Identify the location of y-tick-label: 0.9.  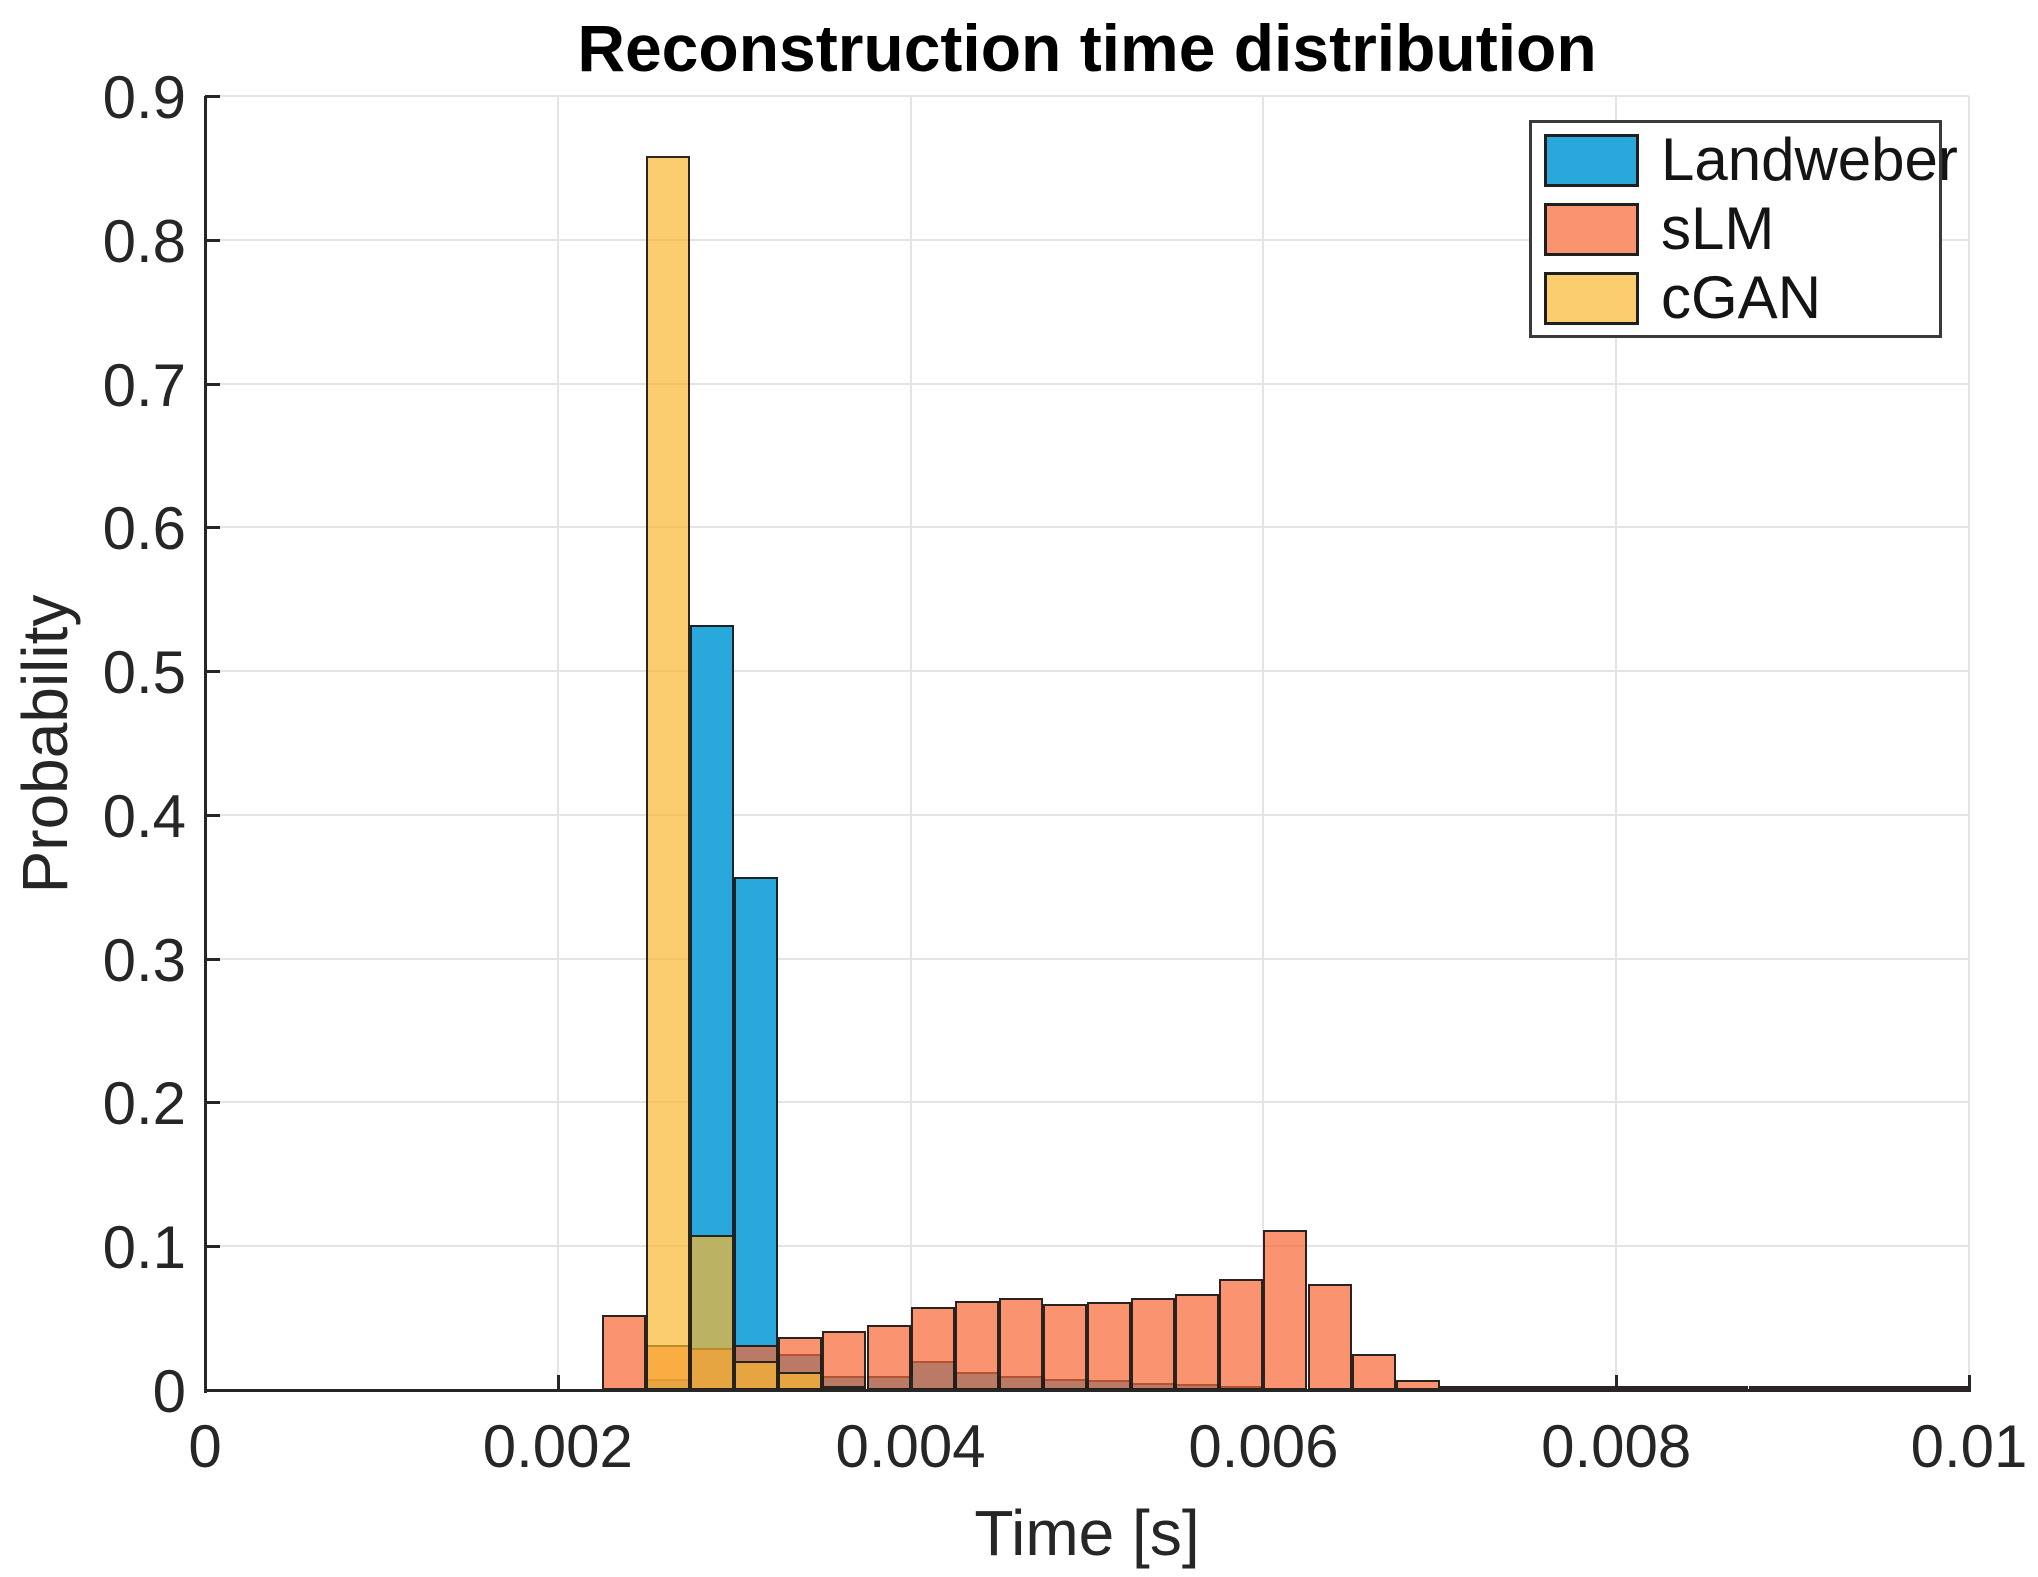
(144, 97).